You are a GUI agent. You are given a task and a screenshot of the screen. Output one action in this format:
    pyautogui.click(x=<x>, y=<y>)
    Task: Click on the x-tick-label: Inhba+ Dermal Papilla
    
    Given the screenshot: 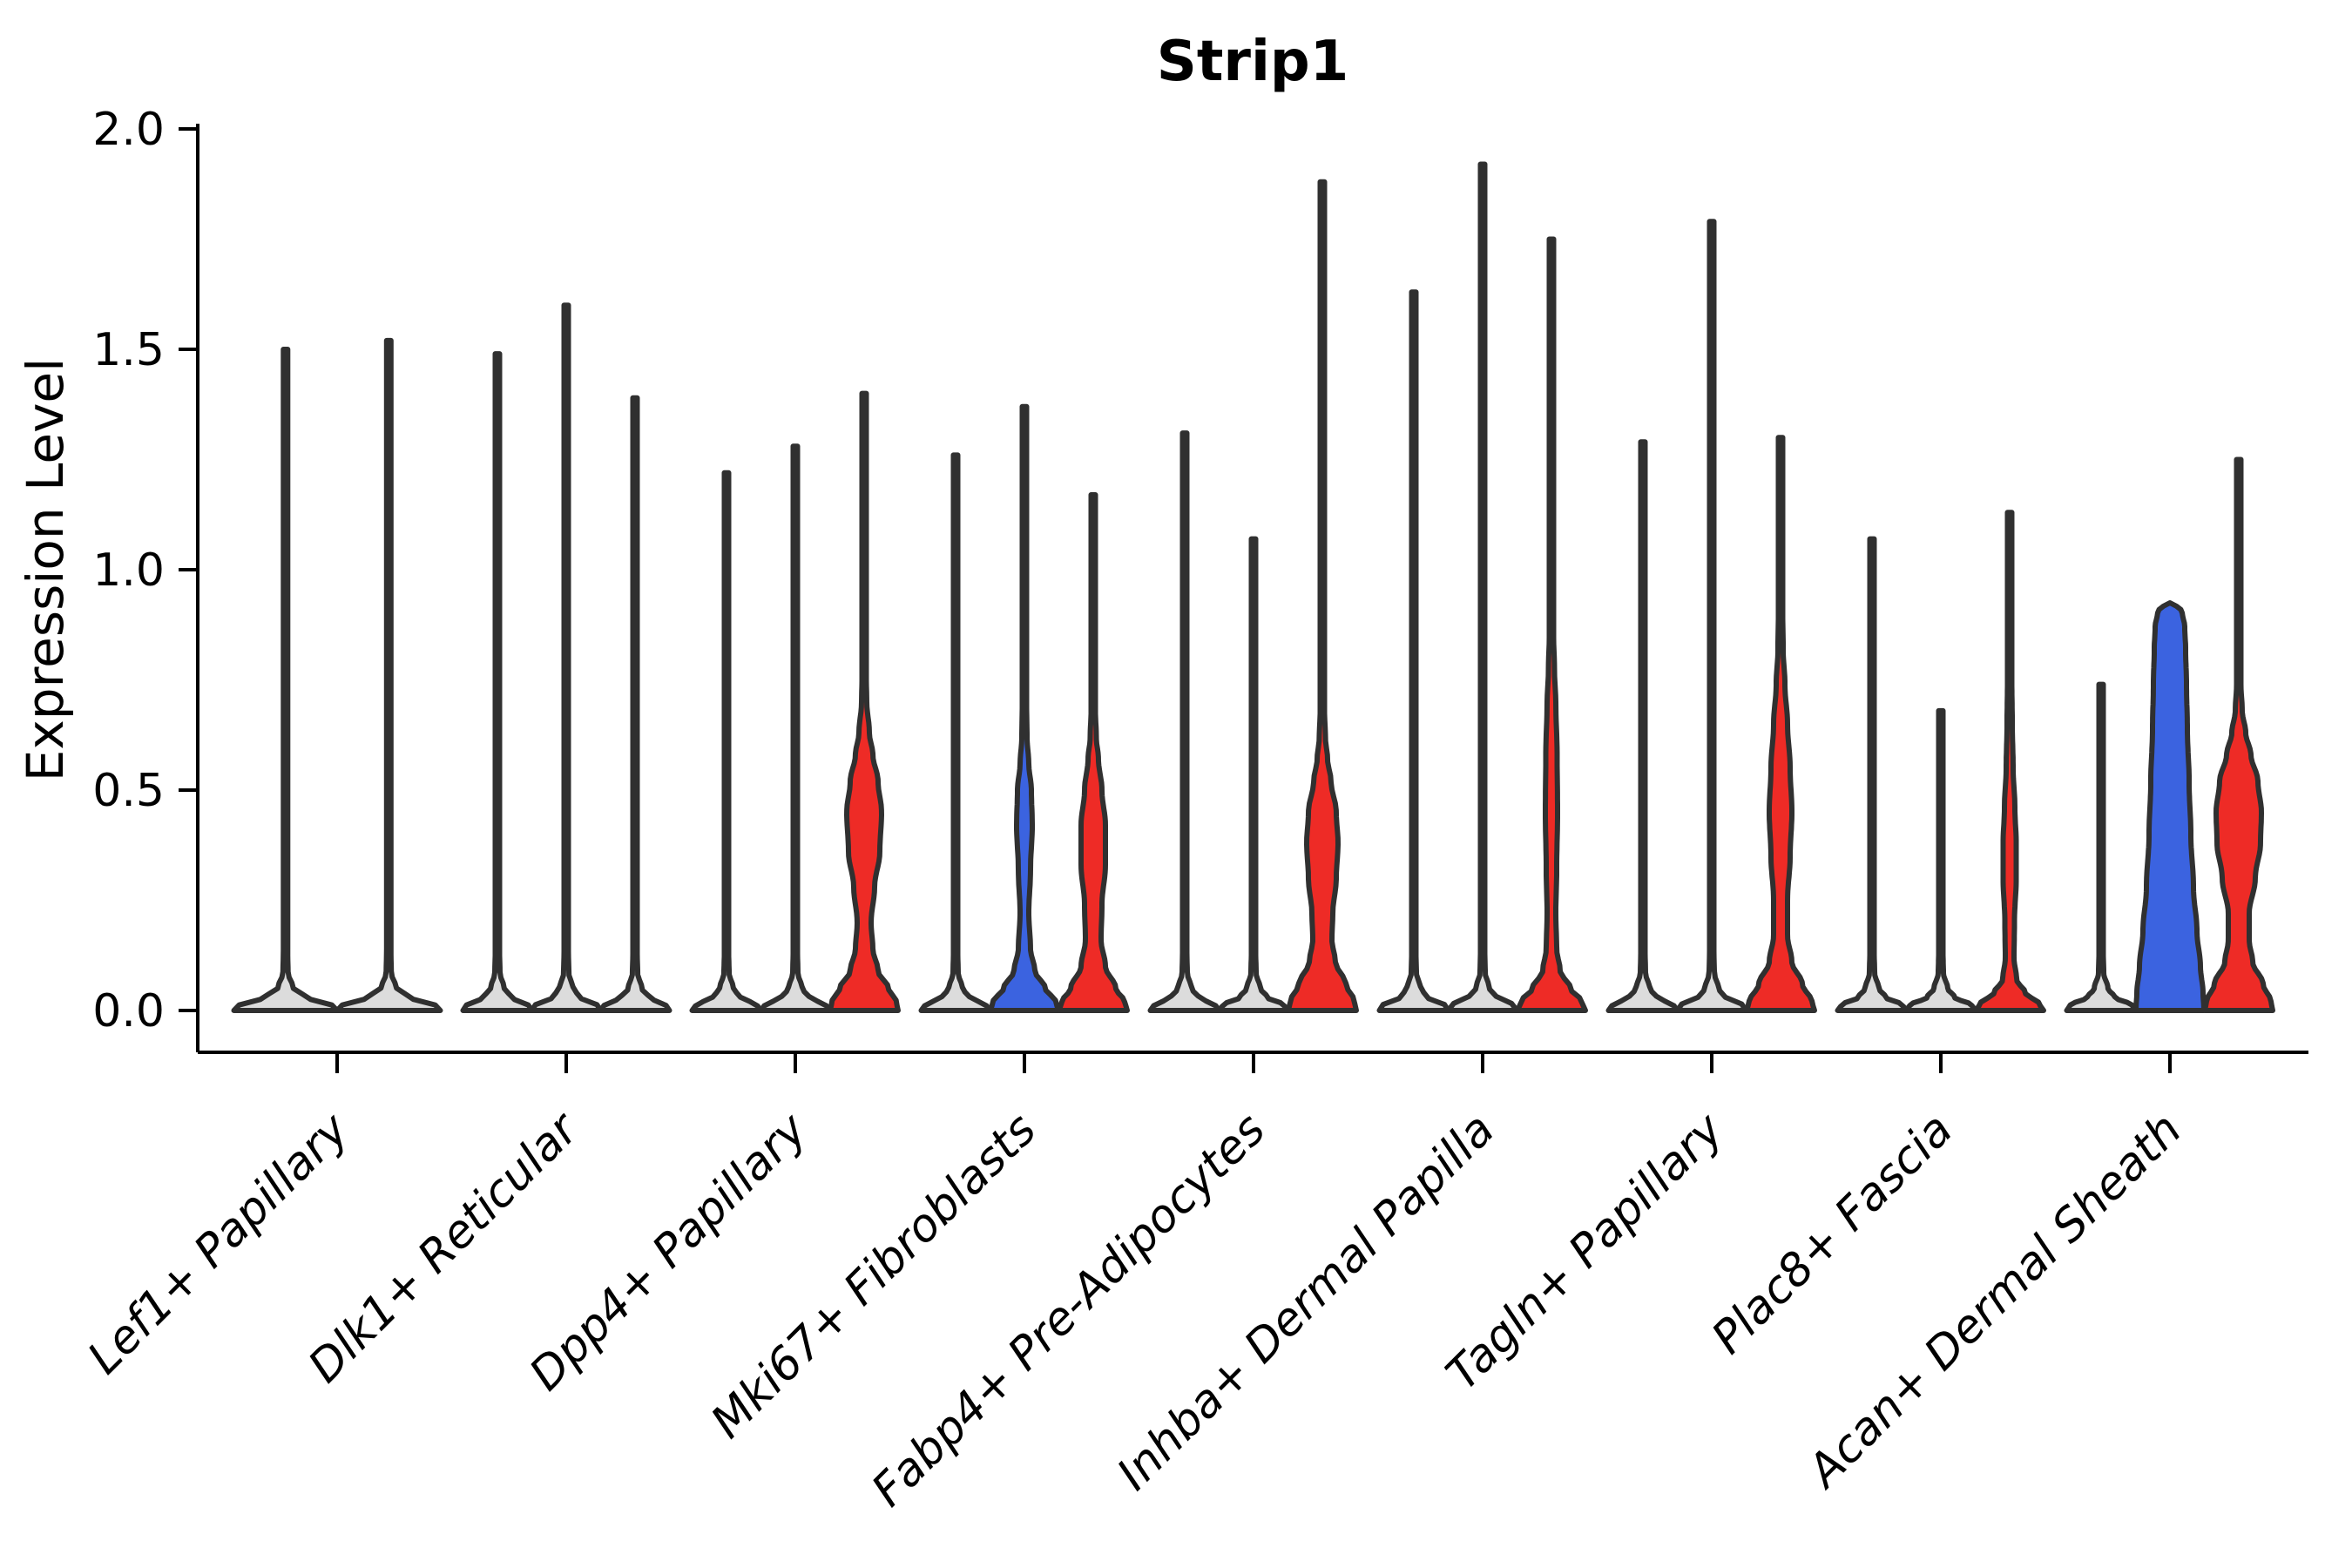 What is the action you would take?
    pyautogui.click(x=1305, y=1302)
    